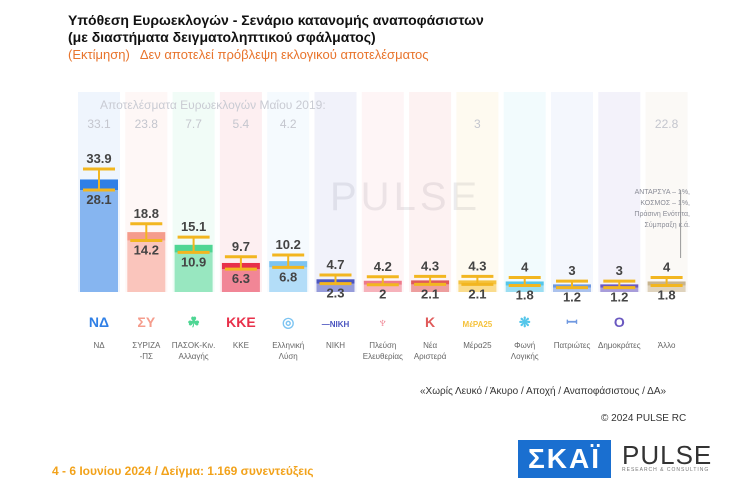 This screenshot has height=491, width=734. What do you see at coordinates (288, 276) in the screenshot?
I see `low-value-label: 6.8` at bounding box center [288, 276].